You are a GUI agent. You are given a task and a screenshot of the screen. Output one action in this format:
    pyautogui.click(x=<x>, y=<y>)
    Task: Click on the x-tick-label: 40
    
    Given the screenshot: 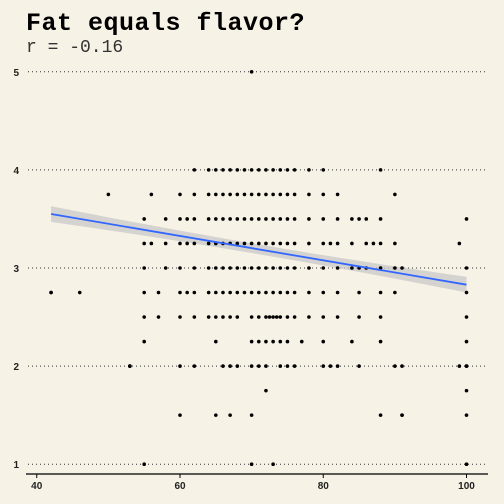 What is the action you would take?
    pyautogui.click(x=37, y=486)
    